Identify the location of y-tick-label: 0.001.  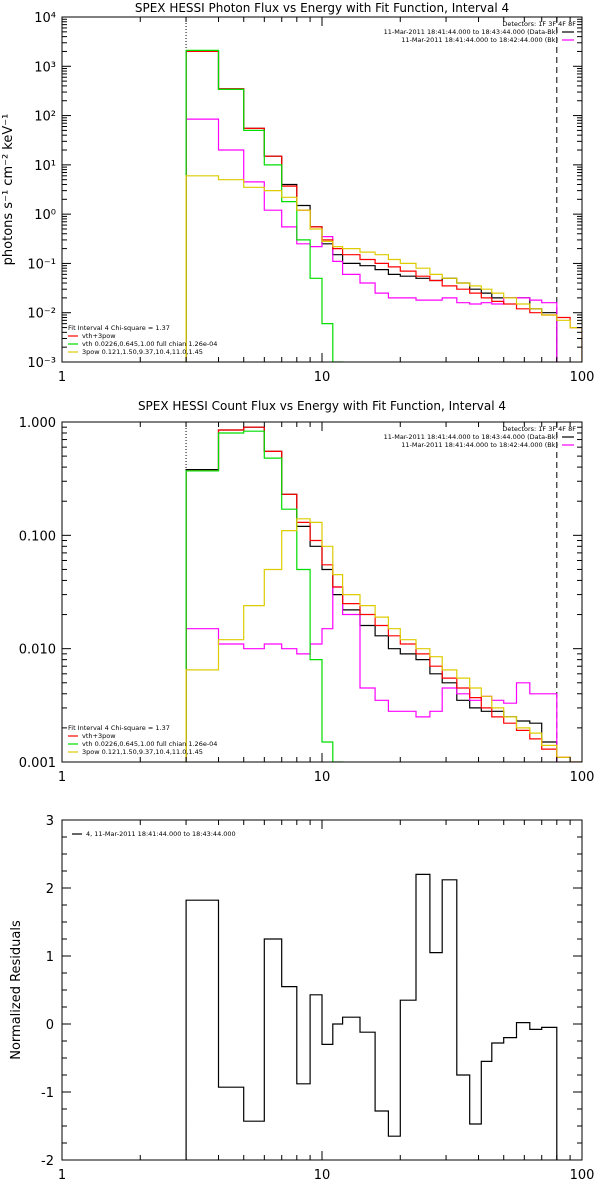
(37, 763).